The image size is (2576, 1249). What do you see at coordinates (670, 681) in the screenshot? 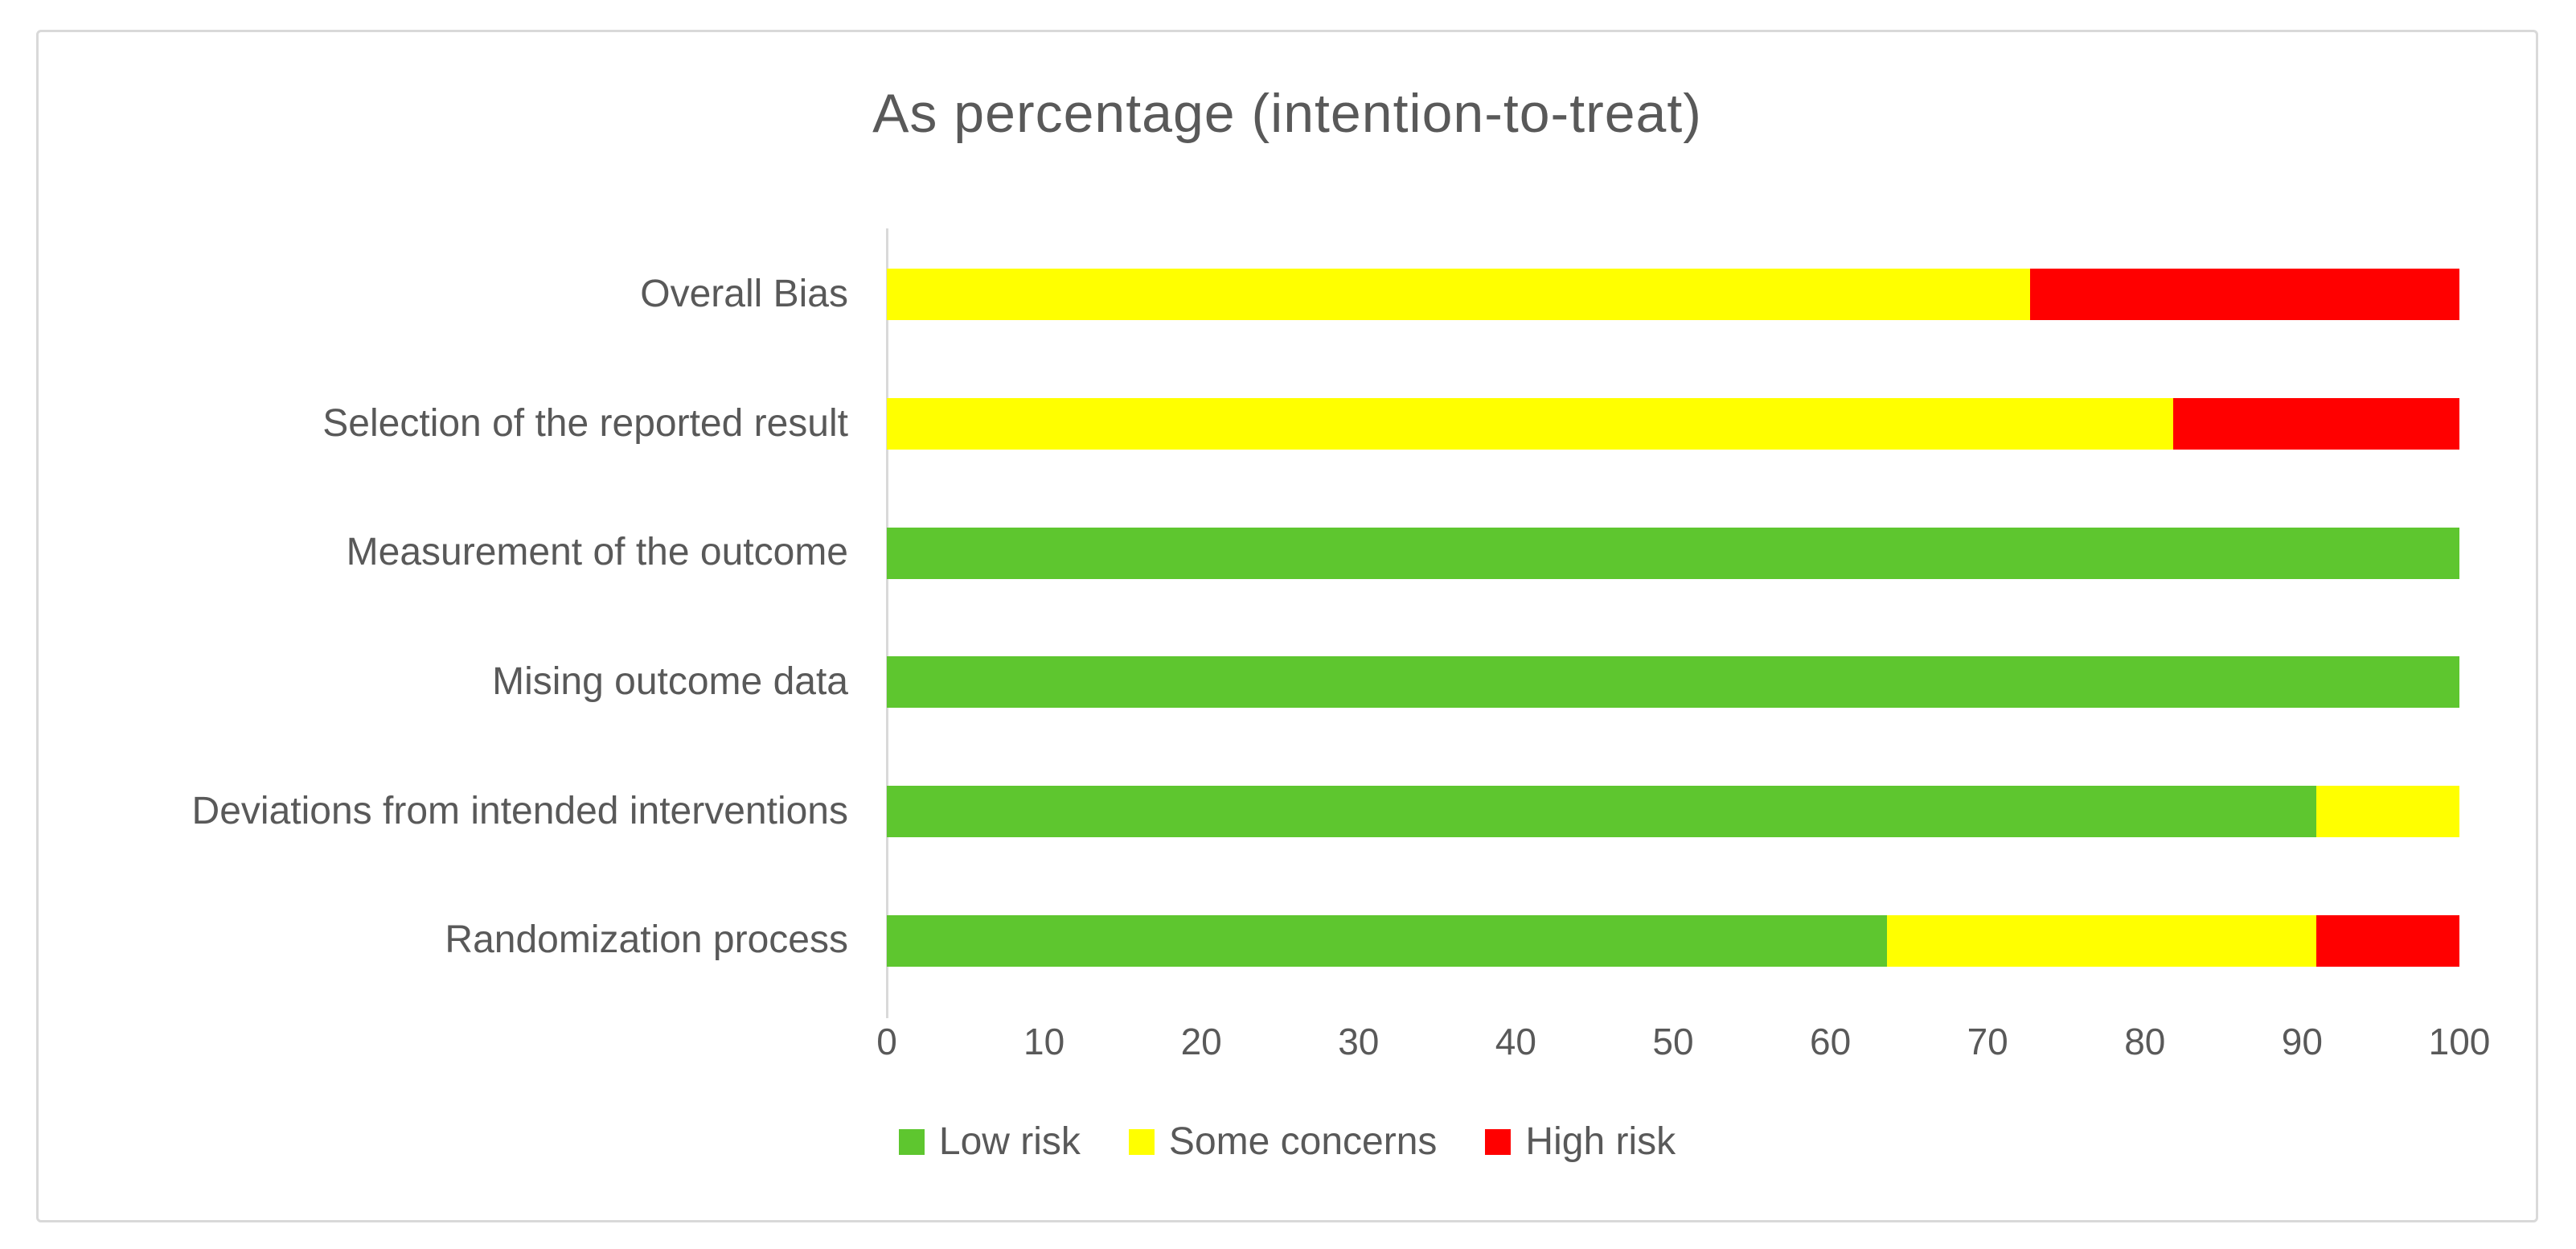
I see `category-label: Mising outcome data` at bounding box center [670, 681].